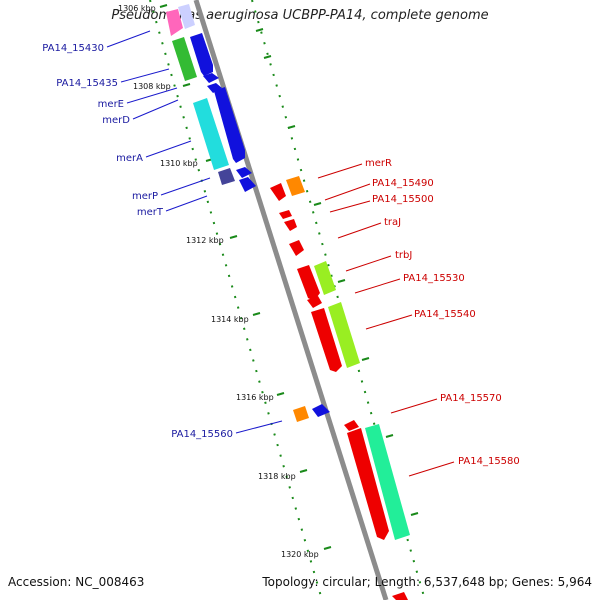  I want to click on gene-label-mert: merT, so click(150, 212).